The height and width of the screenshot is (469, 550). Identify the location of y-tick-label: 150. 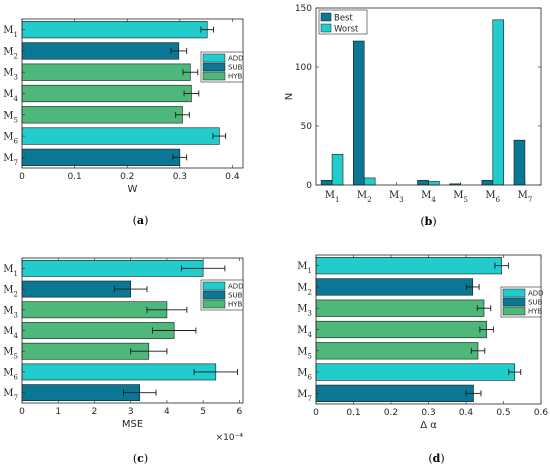
(303, 9).